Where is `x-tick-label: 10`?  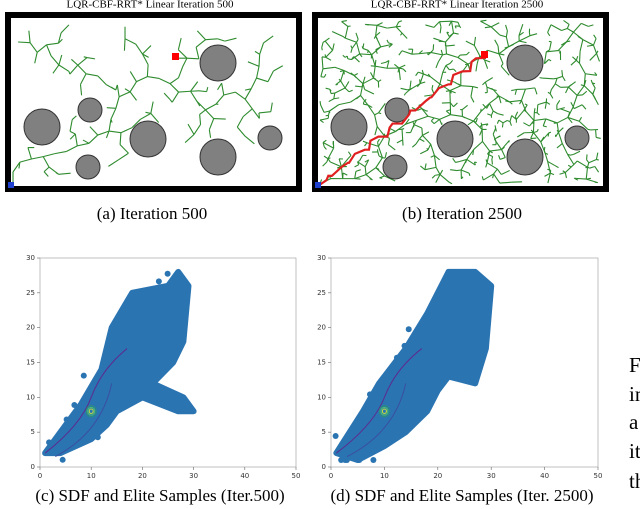 x-tick-label: 10 is located at coordinates (91, 476).